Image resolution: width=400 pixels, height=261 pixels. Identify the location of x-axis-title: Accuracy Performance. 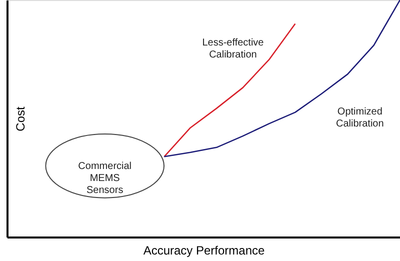
(204, 251).